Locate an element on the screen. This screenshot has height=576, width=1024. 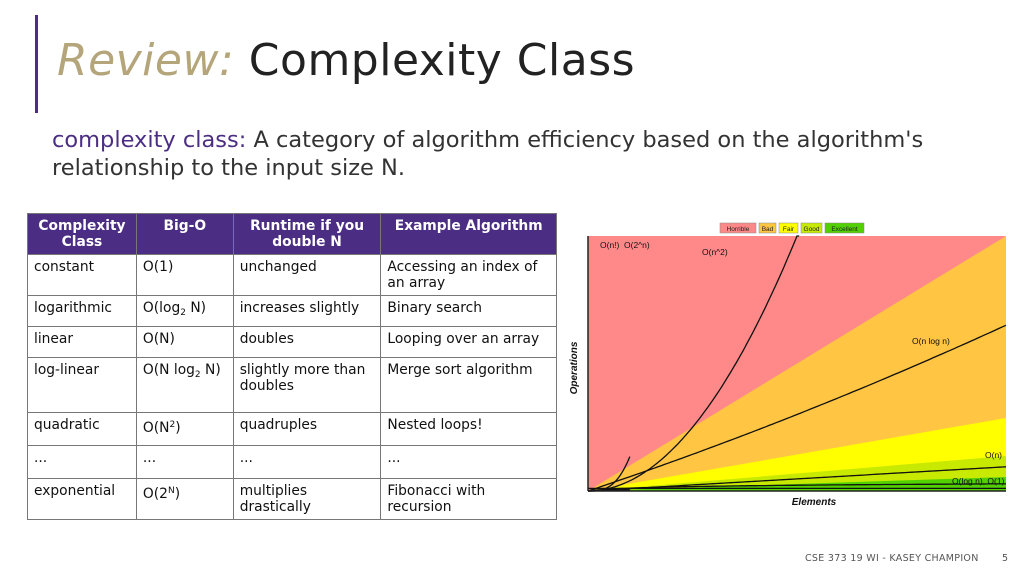
cell-example: Nested loops! is located at coordinates (468, 429).